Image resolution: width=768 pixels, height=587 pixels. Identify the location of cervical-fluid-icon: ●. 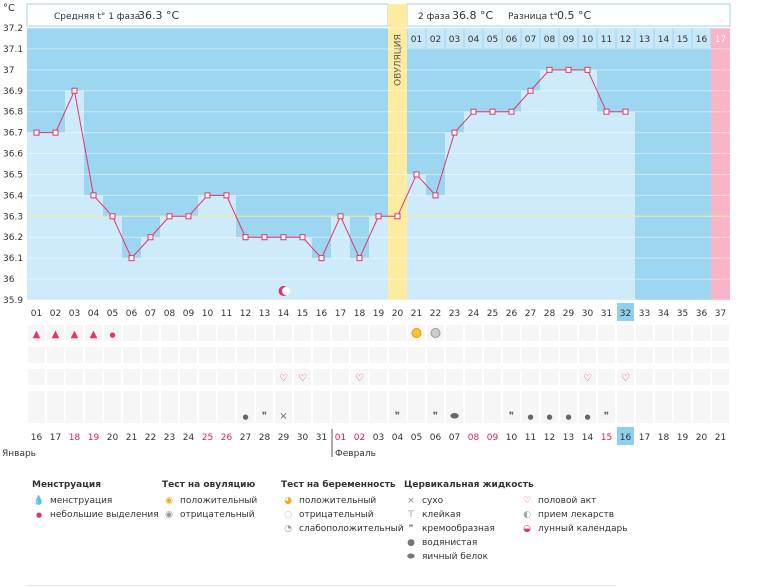
(549, 417).